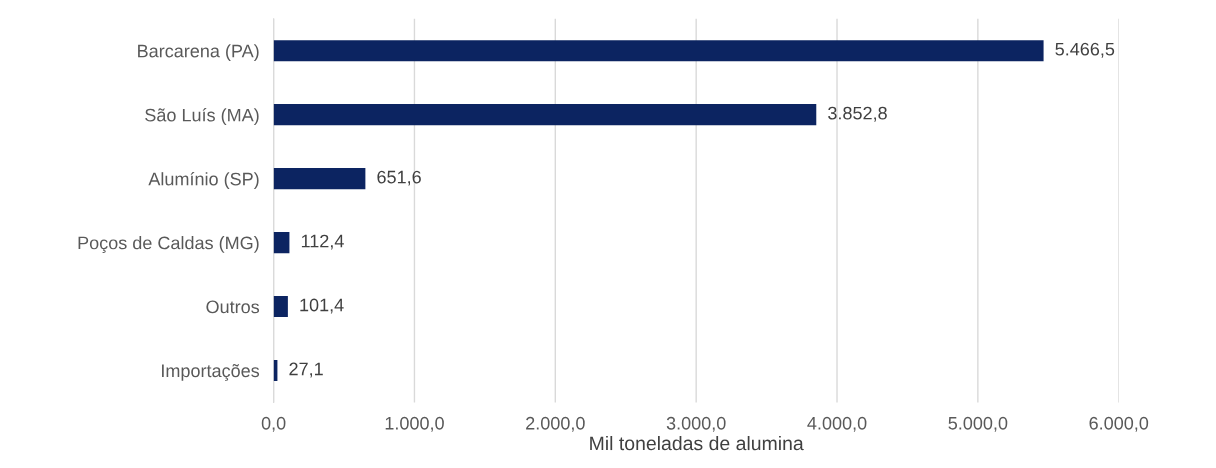  Describe the element at coordinates (555, 424) in the screenshot. I see `x-tick-label: 2.000,0` at that location.